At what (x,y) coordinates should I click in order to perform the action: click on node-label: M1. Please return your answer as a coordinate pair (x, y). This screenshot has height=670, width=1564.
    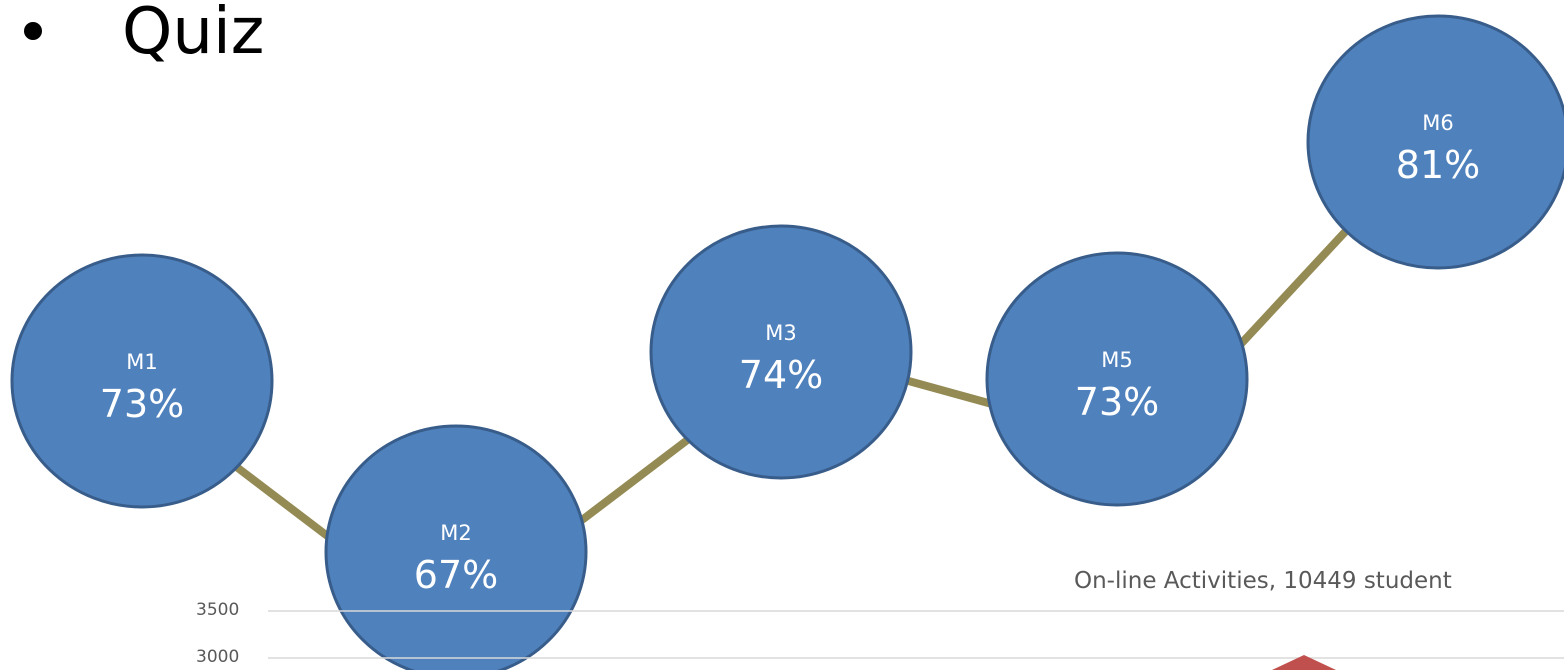
    Looking at the image, I should click on (141, 362).